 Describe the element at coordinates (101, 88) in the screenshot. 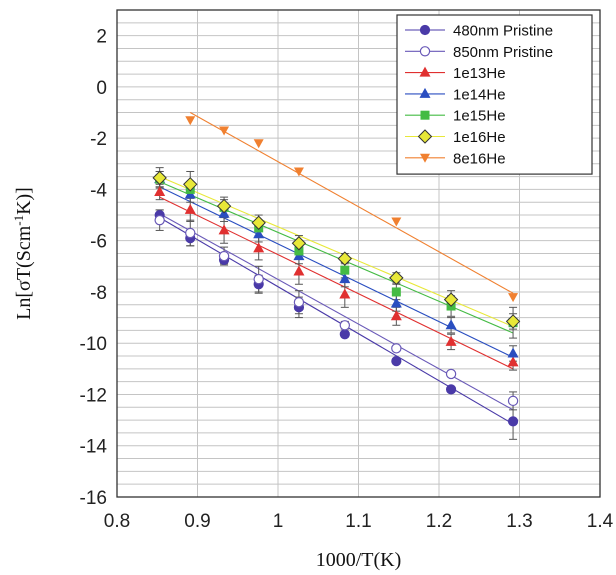

I see `y-tick-label: 0` at that location.